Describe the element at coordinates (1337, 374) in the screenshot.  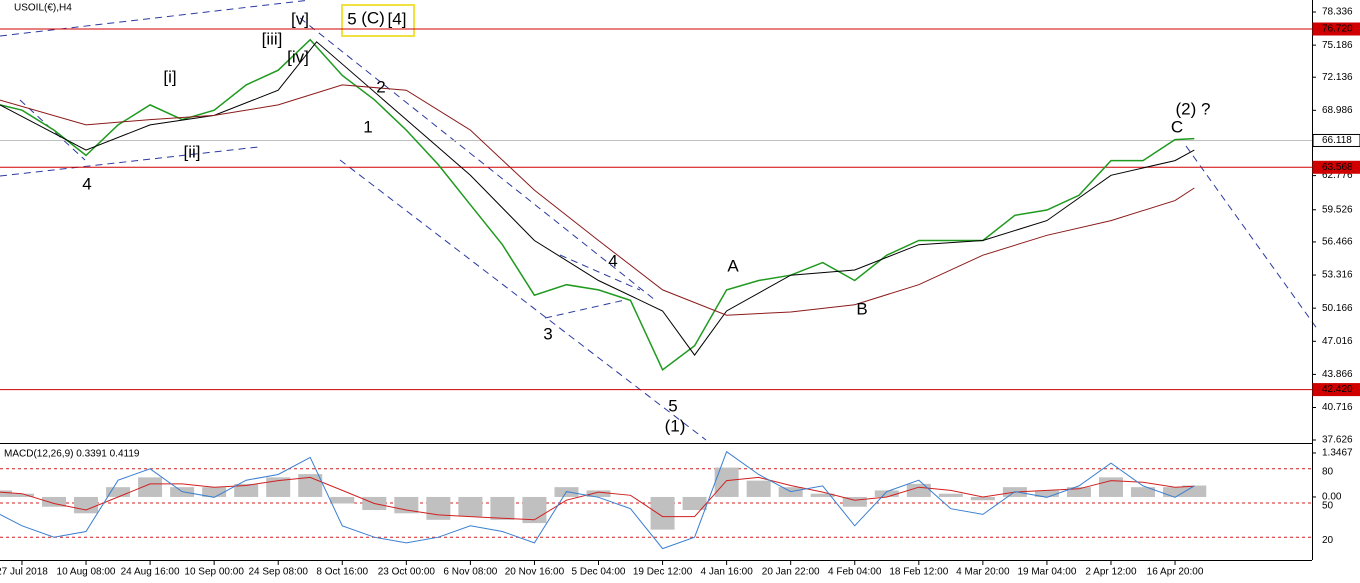
I see `y-tick-label: 43.866` at that location.